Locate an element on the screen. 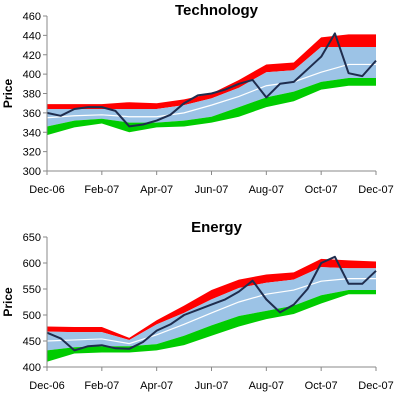 Image resolution: width=400 pixels, height=419 pixels. technology-y-tick-label: 360 is located at coordinates (32, 114).